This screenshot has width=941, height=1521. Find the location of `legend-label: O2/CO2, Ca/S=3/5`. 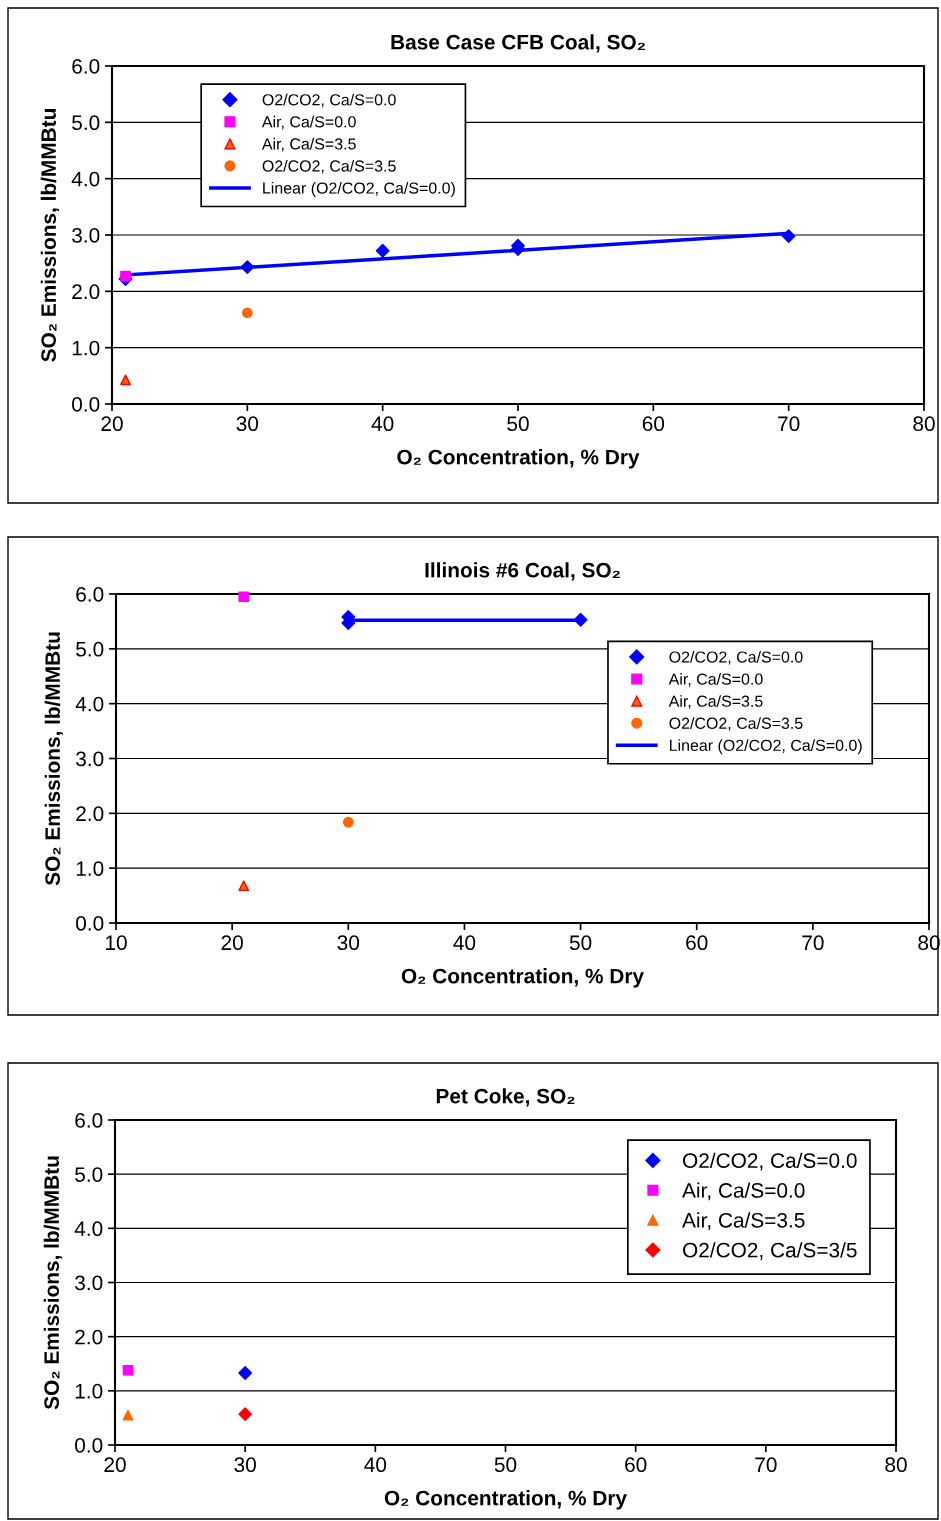

legend-label: O2/CO2, Ca/S=3/5 is located at coordinates (770, 1251).